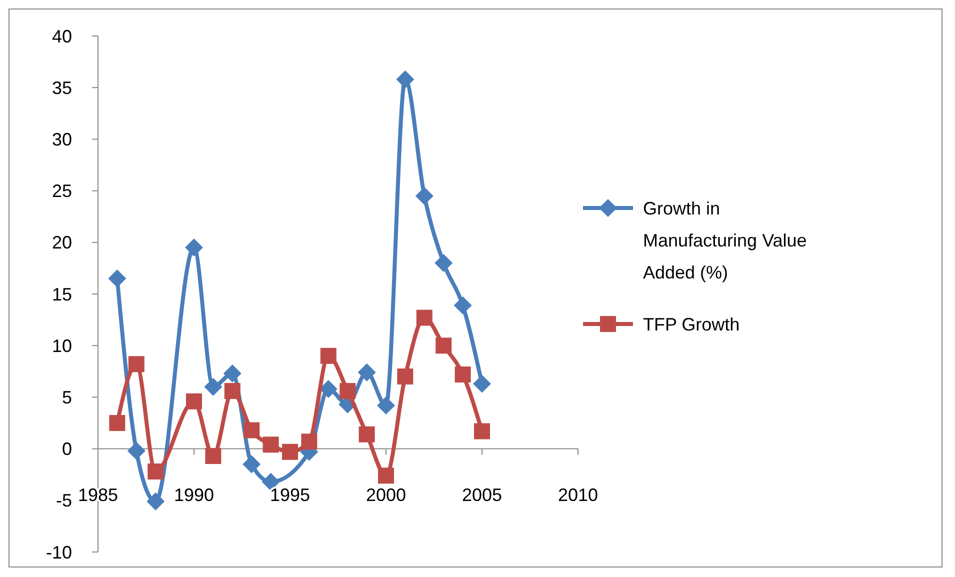  Describe the element at coordinates (67, 449) in the screenshot. I see `y-tick-label: 0` at that location.